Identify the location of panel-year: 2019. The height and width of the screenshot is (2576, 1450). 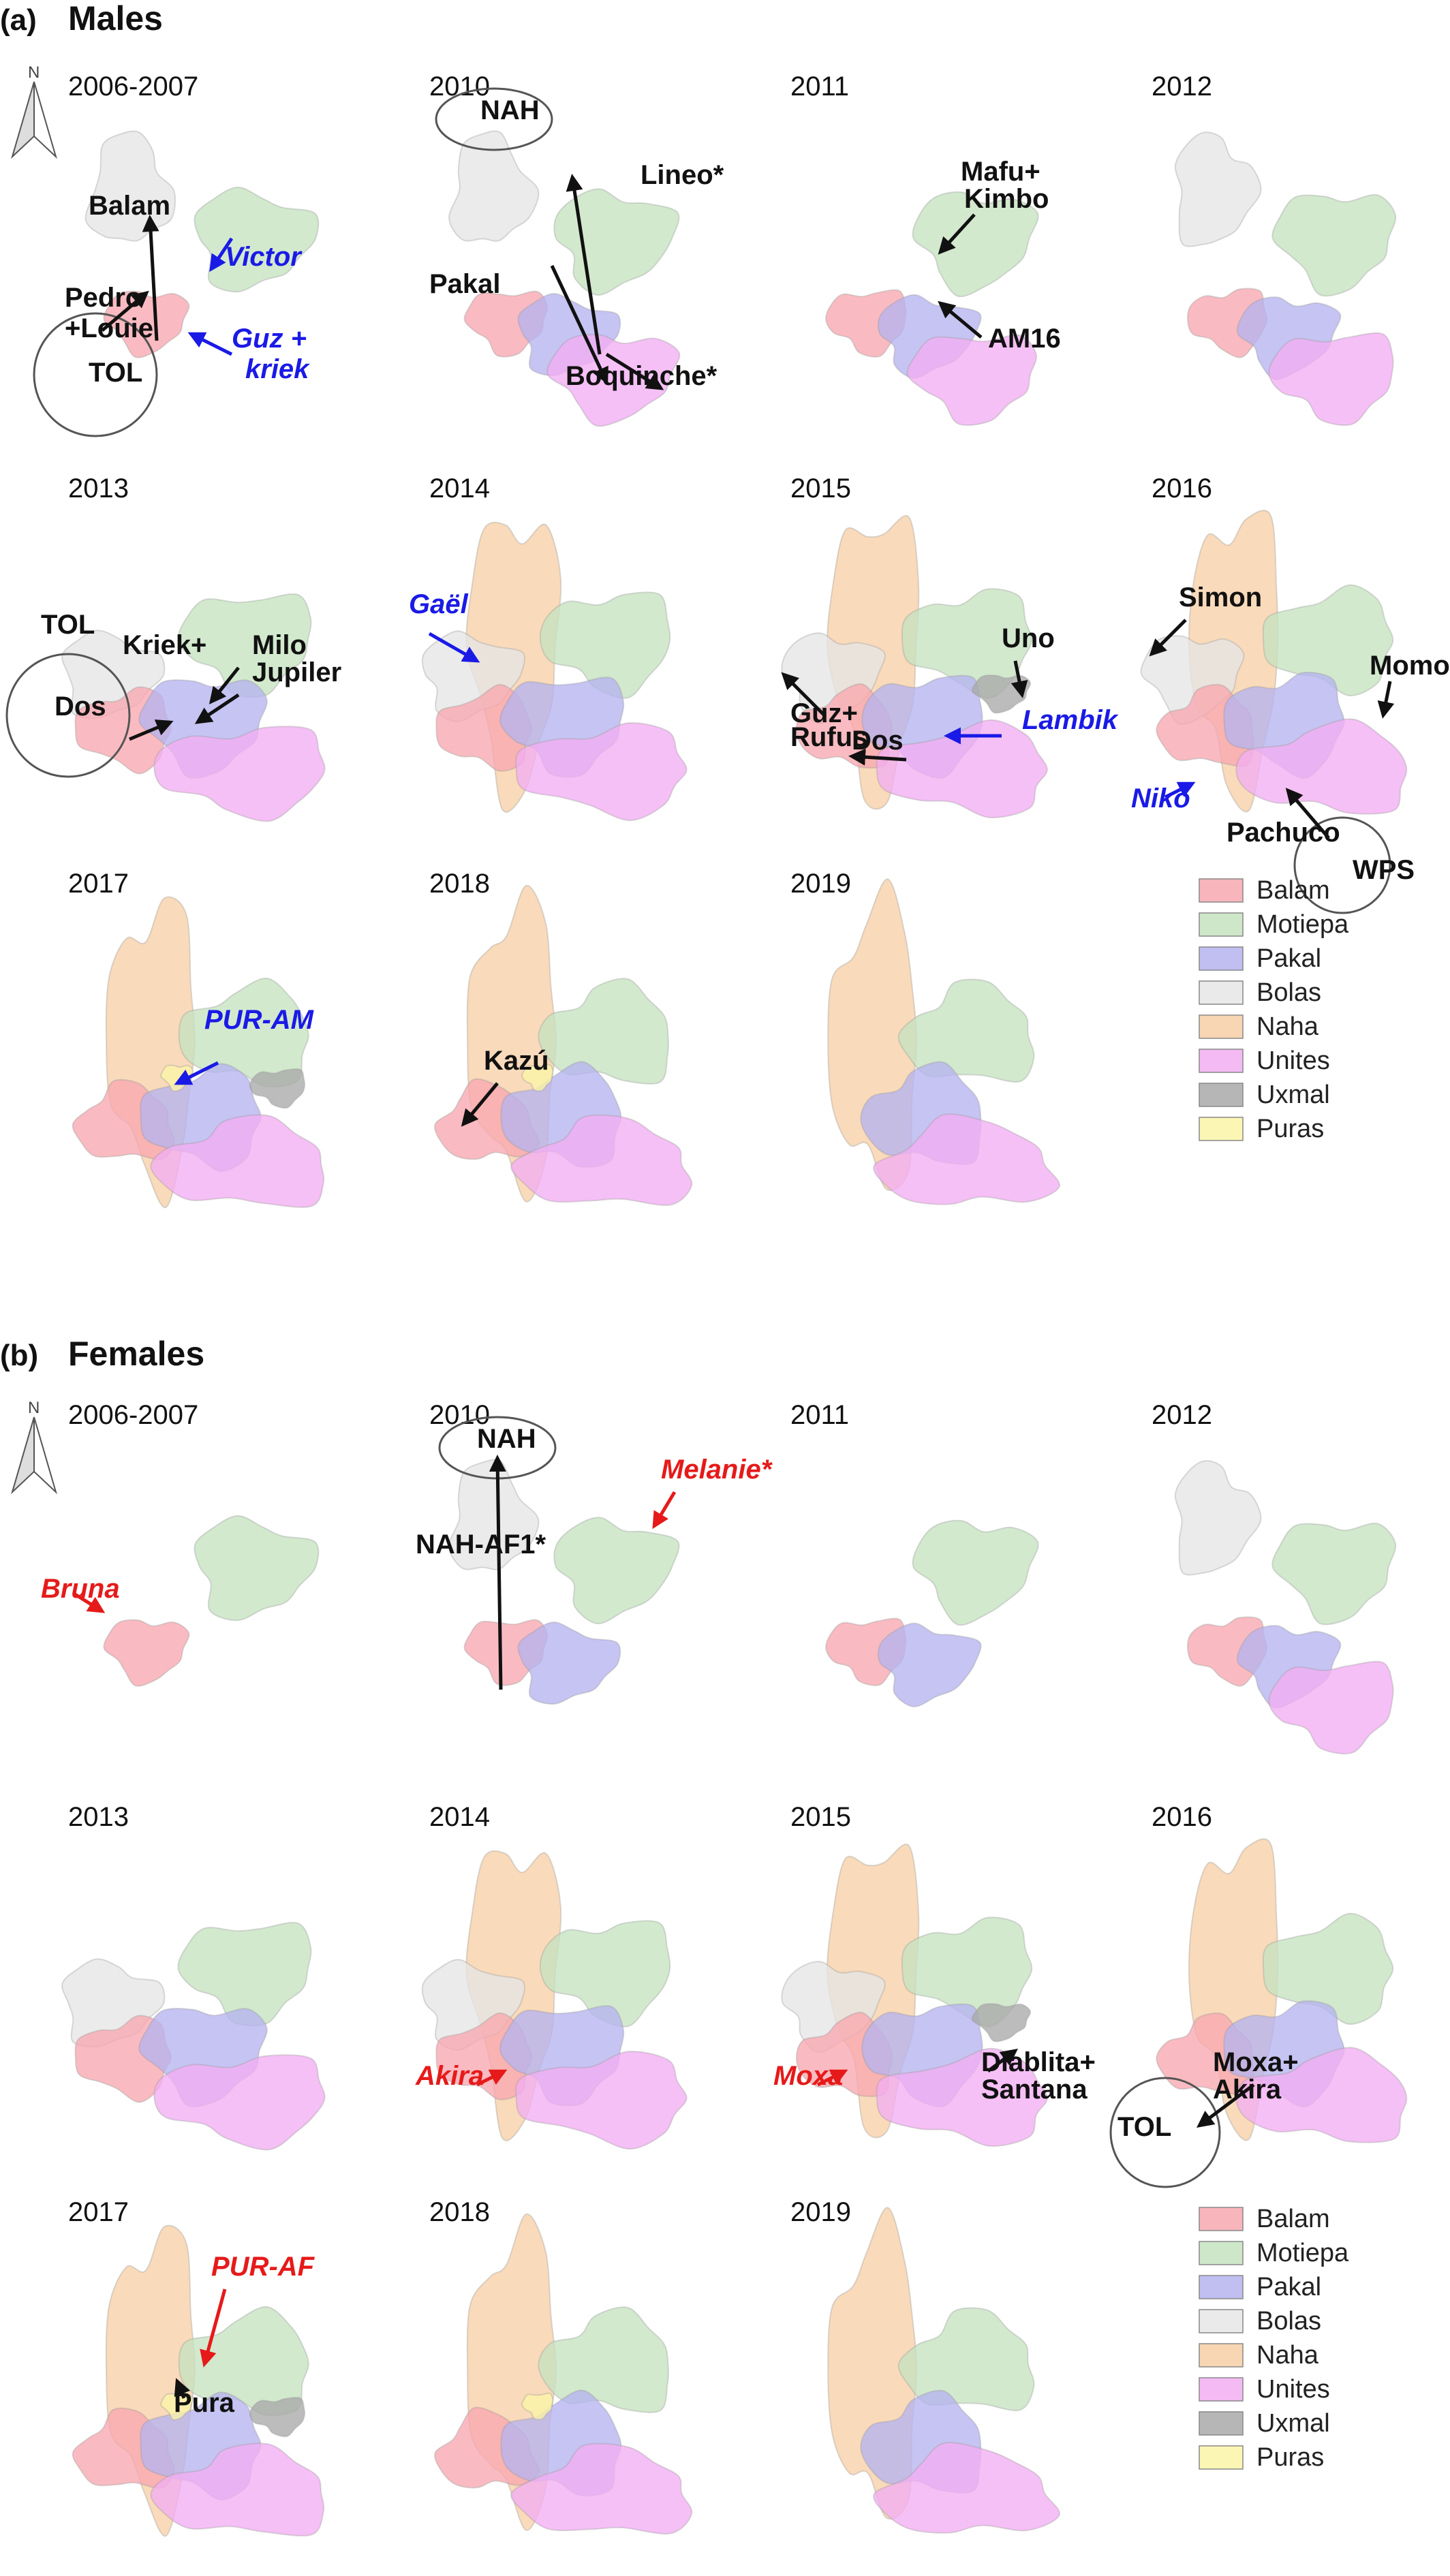
(820, 2212).